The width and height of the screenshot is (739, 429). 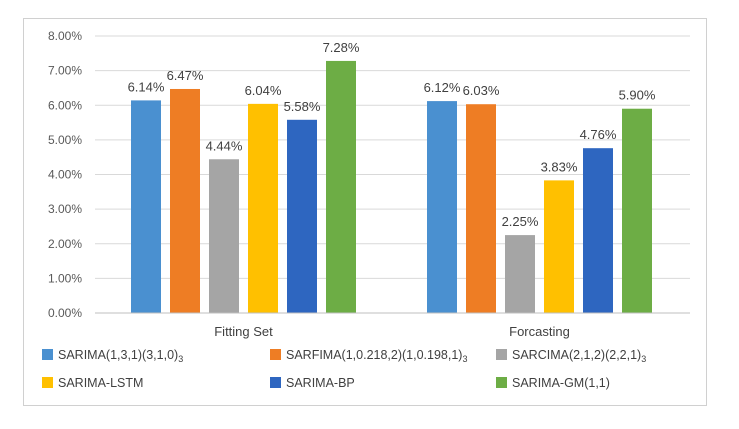 I want to click on legend-label: SARIMA(1,3,1)(3,1,0)3, so click(x=120, y=356).